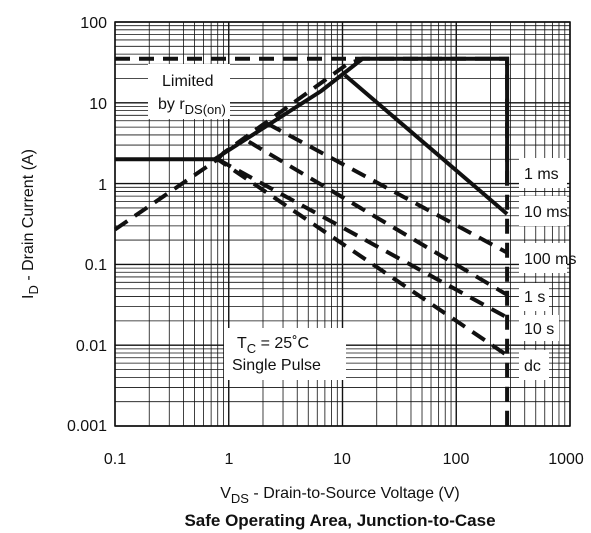 The width and height of the screenshot is (591, 533). What do you see at coordinates (91, 346) in the screenshot?
I see `y-tick-label: 0.01` at bounding box center [91, 346].